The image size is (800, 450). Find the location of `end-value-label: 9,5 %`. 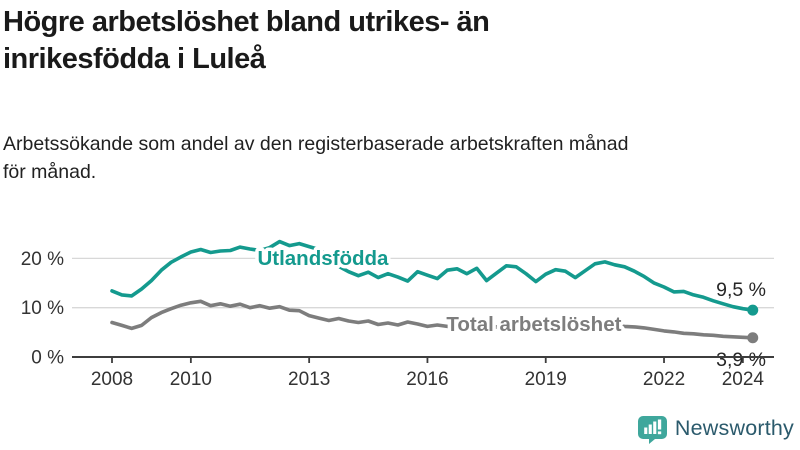

end-value-label: 9,5 % is located at coordinates (741, 290).